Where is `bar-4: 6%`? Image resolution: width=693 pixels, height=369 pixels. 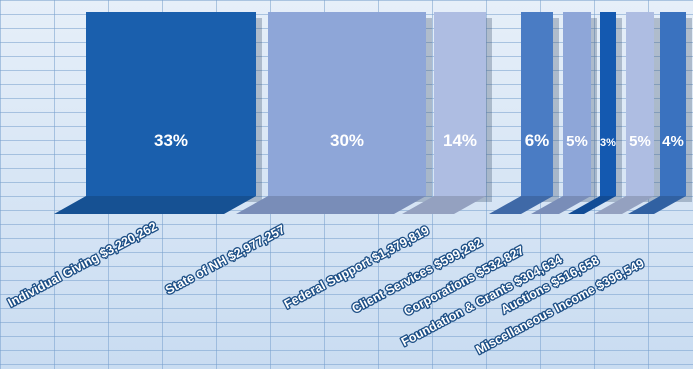
bar-4: 6% is located at coordinates (524, 113).